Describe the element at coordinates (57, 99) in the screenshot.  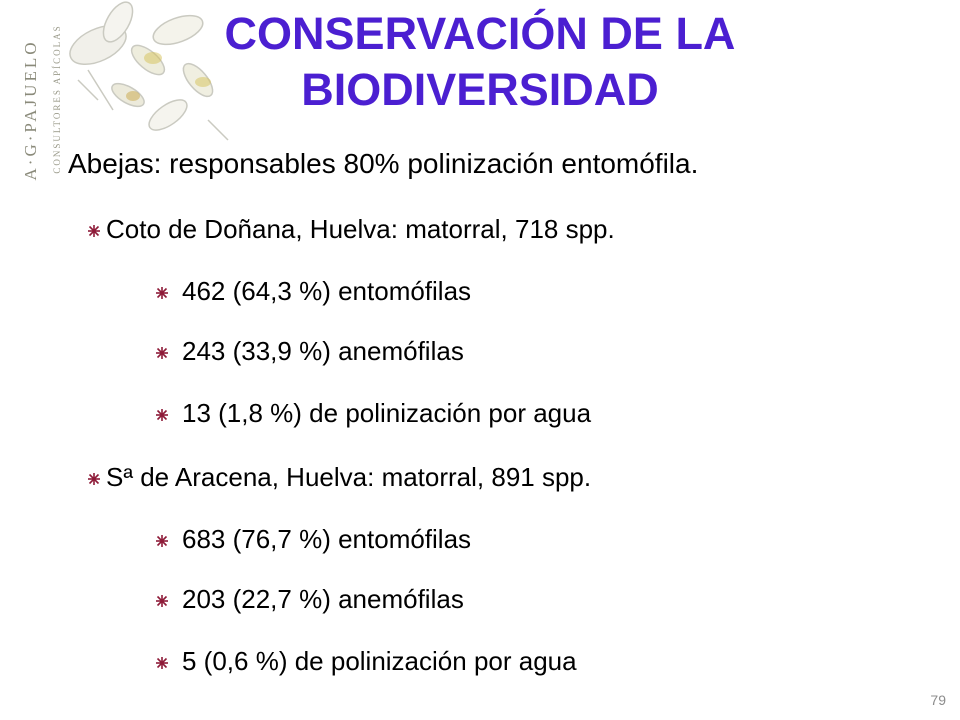
I see `logo-tagline: CONSULTORES APÍCOLAS` at that location.